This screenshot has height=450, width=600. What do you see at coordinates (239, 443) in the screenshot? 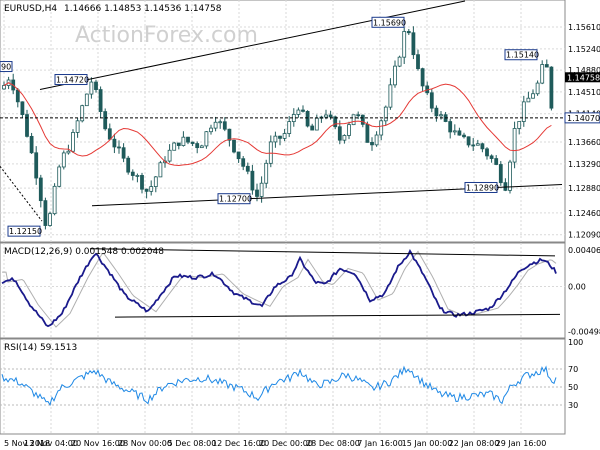
I see `x-tick-label: 12 Dec 16:00` at bounding box center [239, 443].